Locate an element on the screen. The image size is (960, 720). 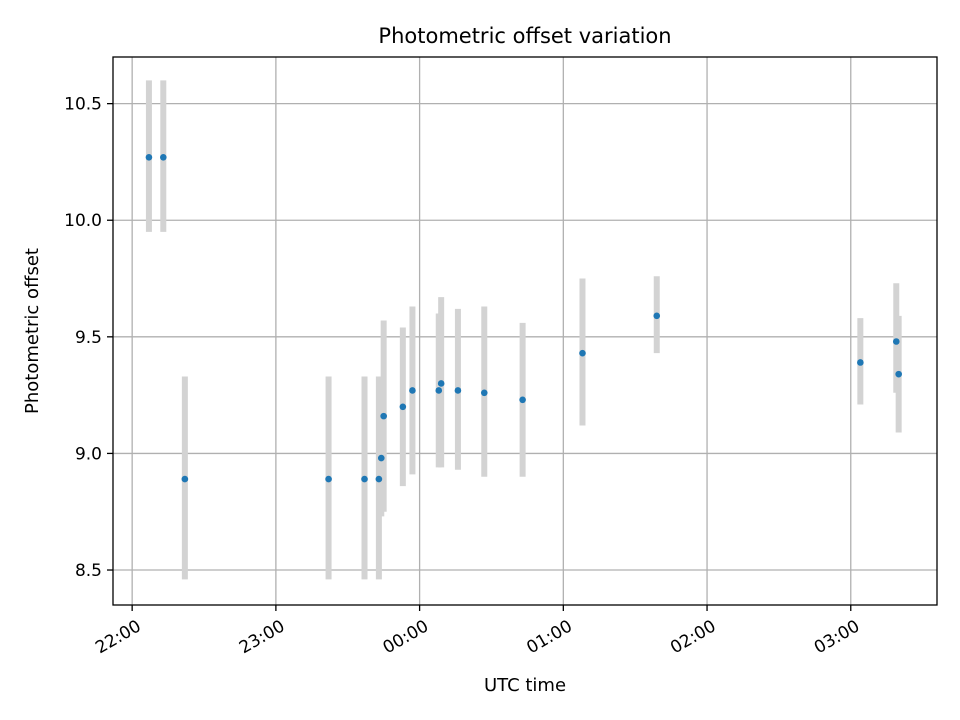
y-tick-label: 10.0 is located at coordinates (83, 221).